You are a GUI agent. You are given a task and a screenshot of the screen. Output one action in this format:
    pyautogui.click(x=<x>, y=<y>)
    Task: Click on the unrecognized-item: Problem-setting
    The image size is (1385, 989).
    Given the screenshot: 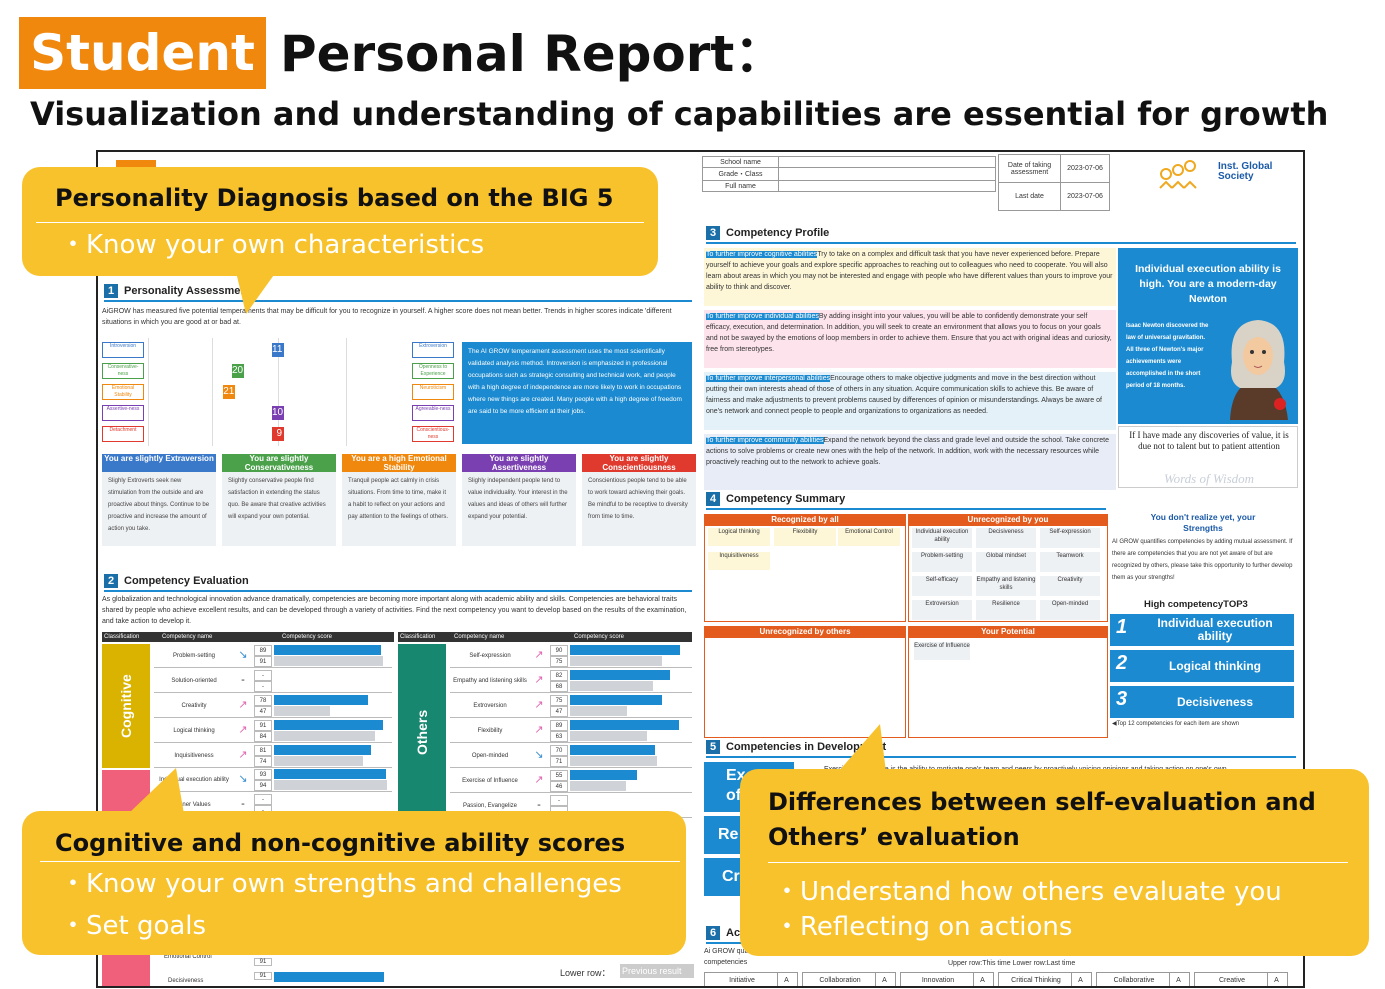 What is the action you would take?
    pyautogui.click(x=942, y=562)
    